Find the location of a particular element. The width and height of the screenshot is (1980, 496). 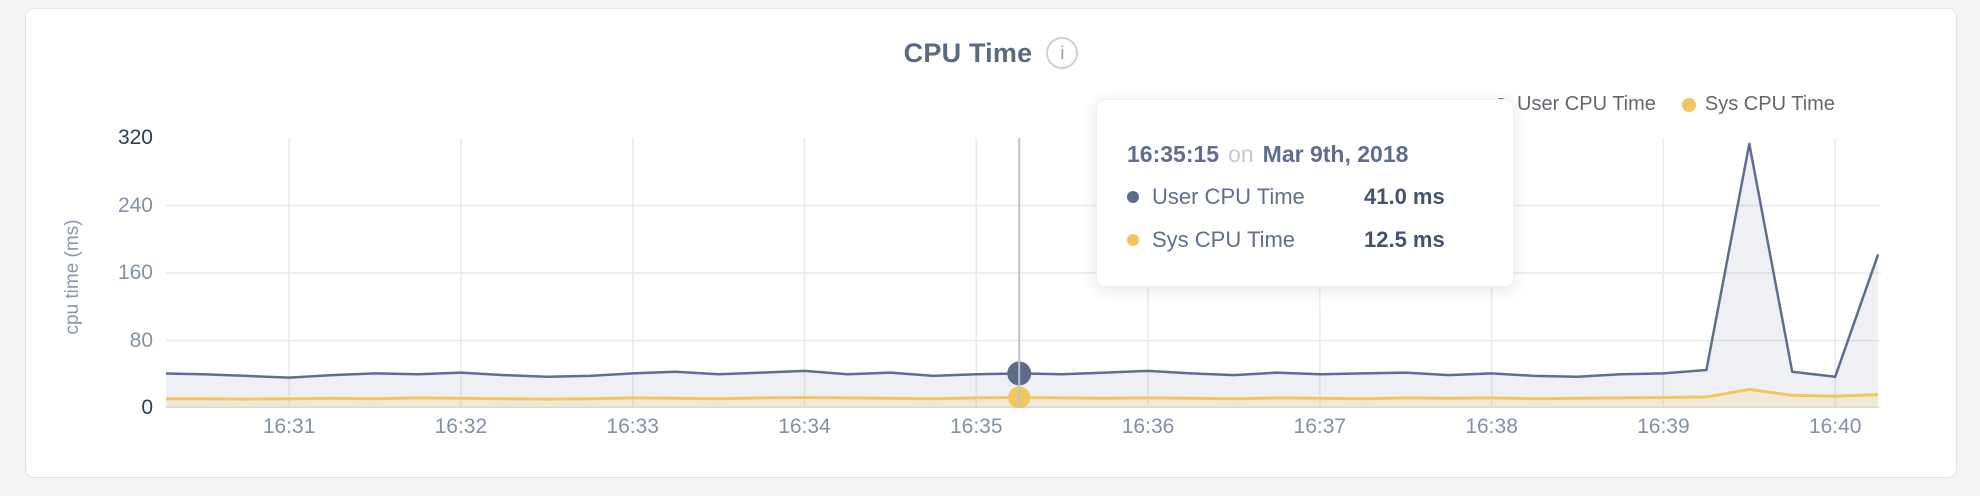

x-tick-label: 16:35 is located at coordinates (976, 426).